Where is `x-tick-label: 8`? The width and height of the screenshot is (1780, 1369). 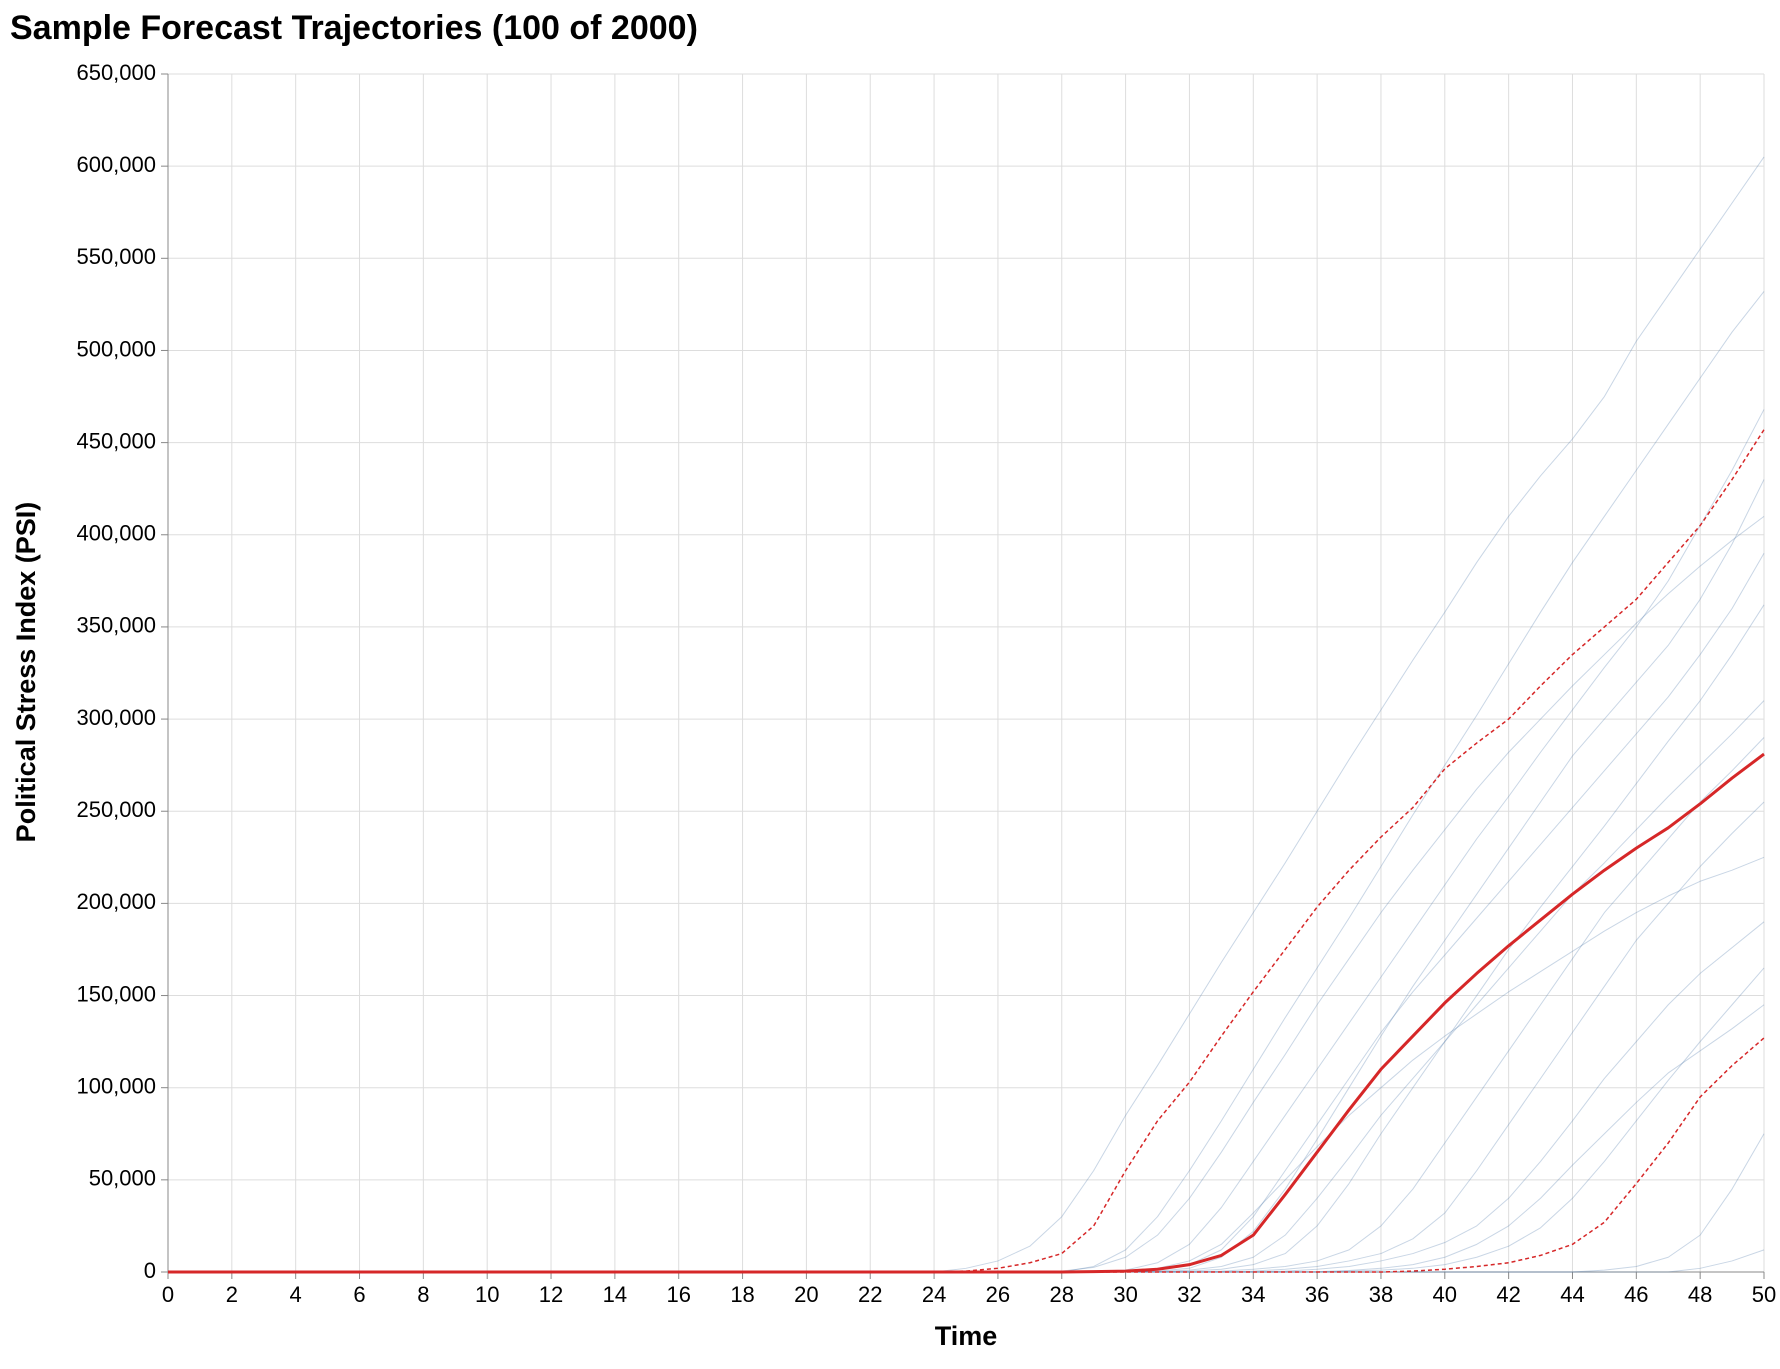
x-tick-label: 8 is located at coordinates (423, 1294).